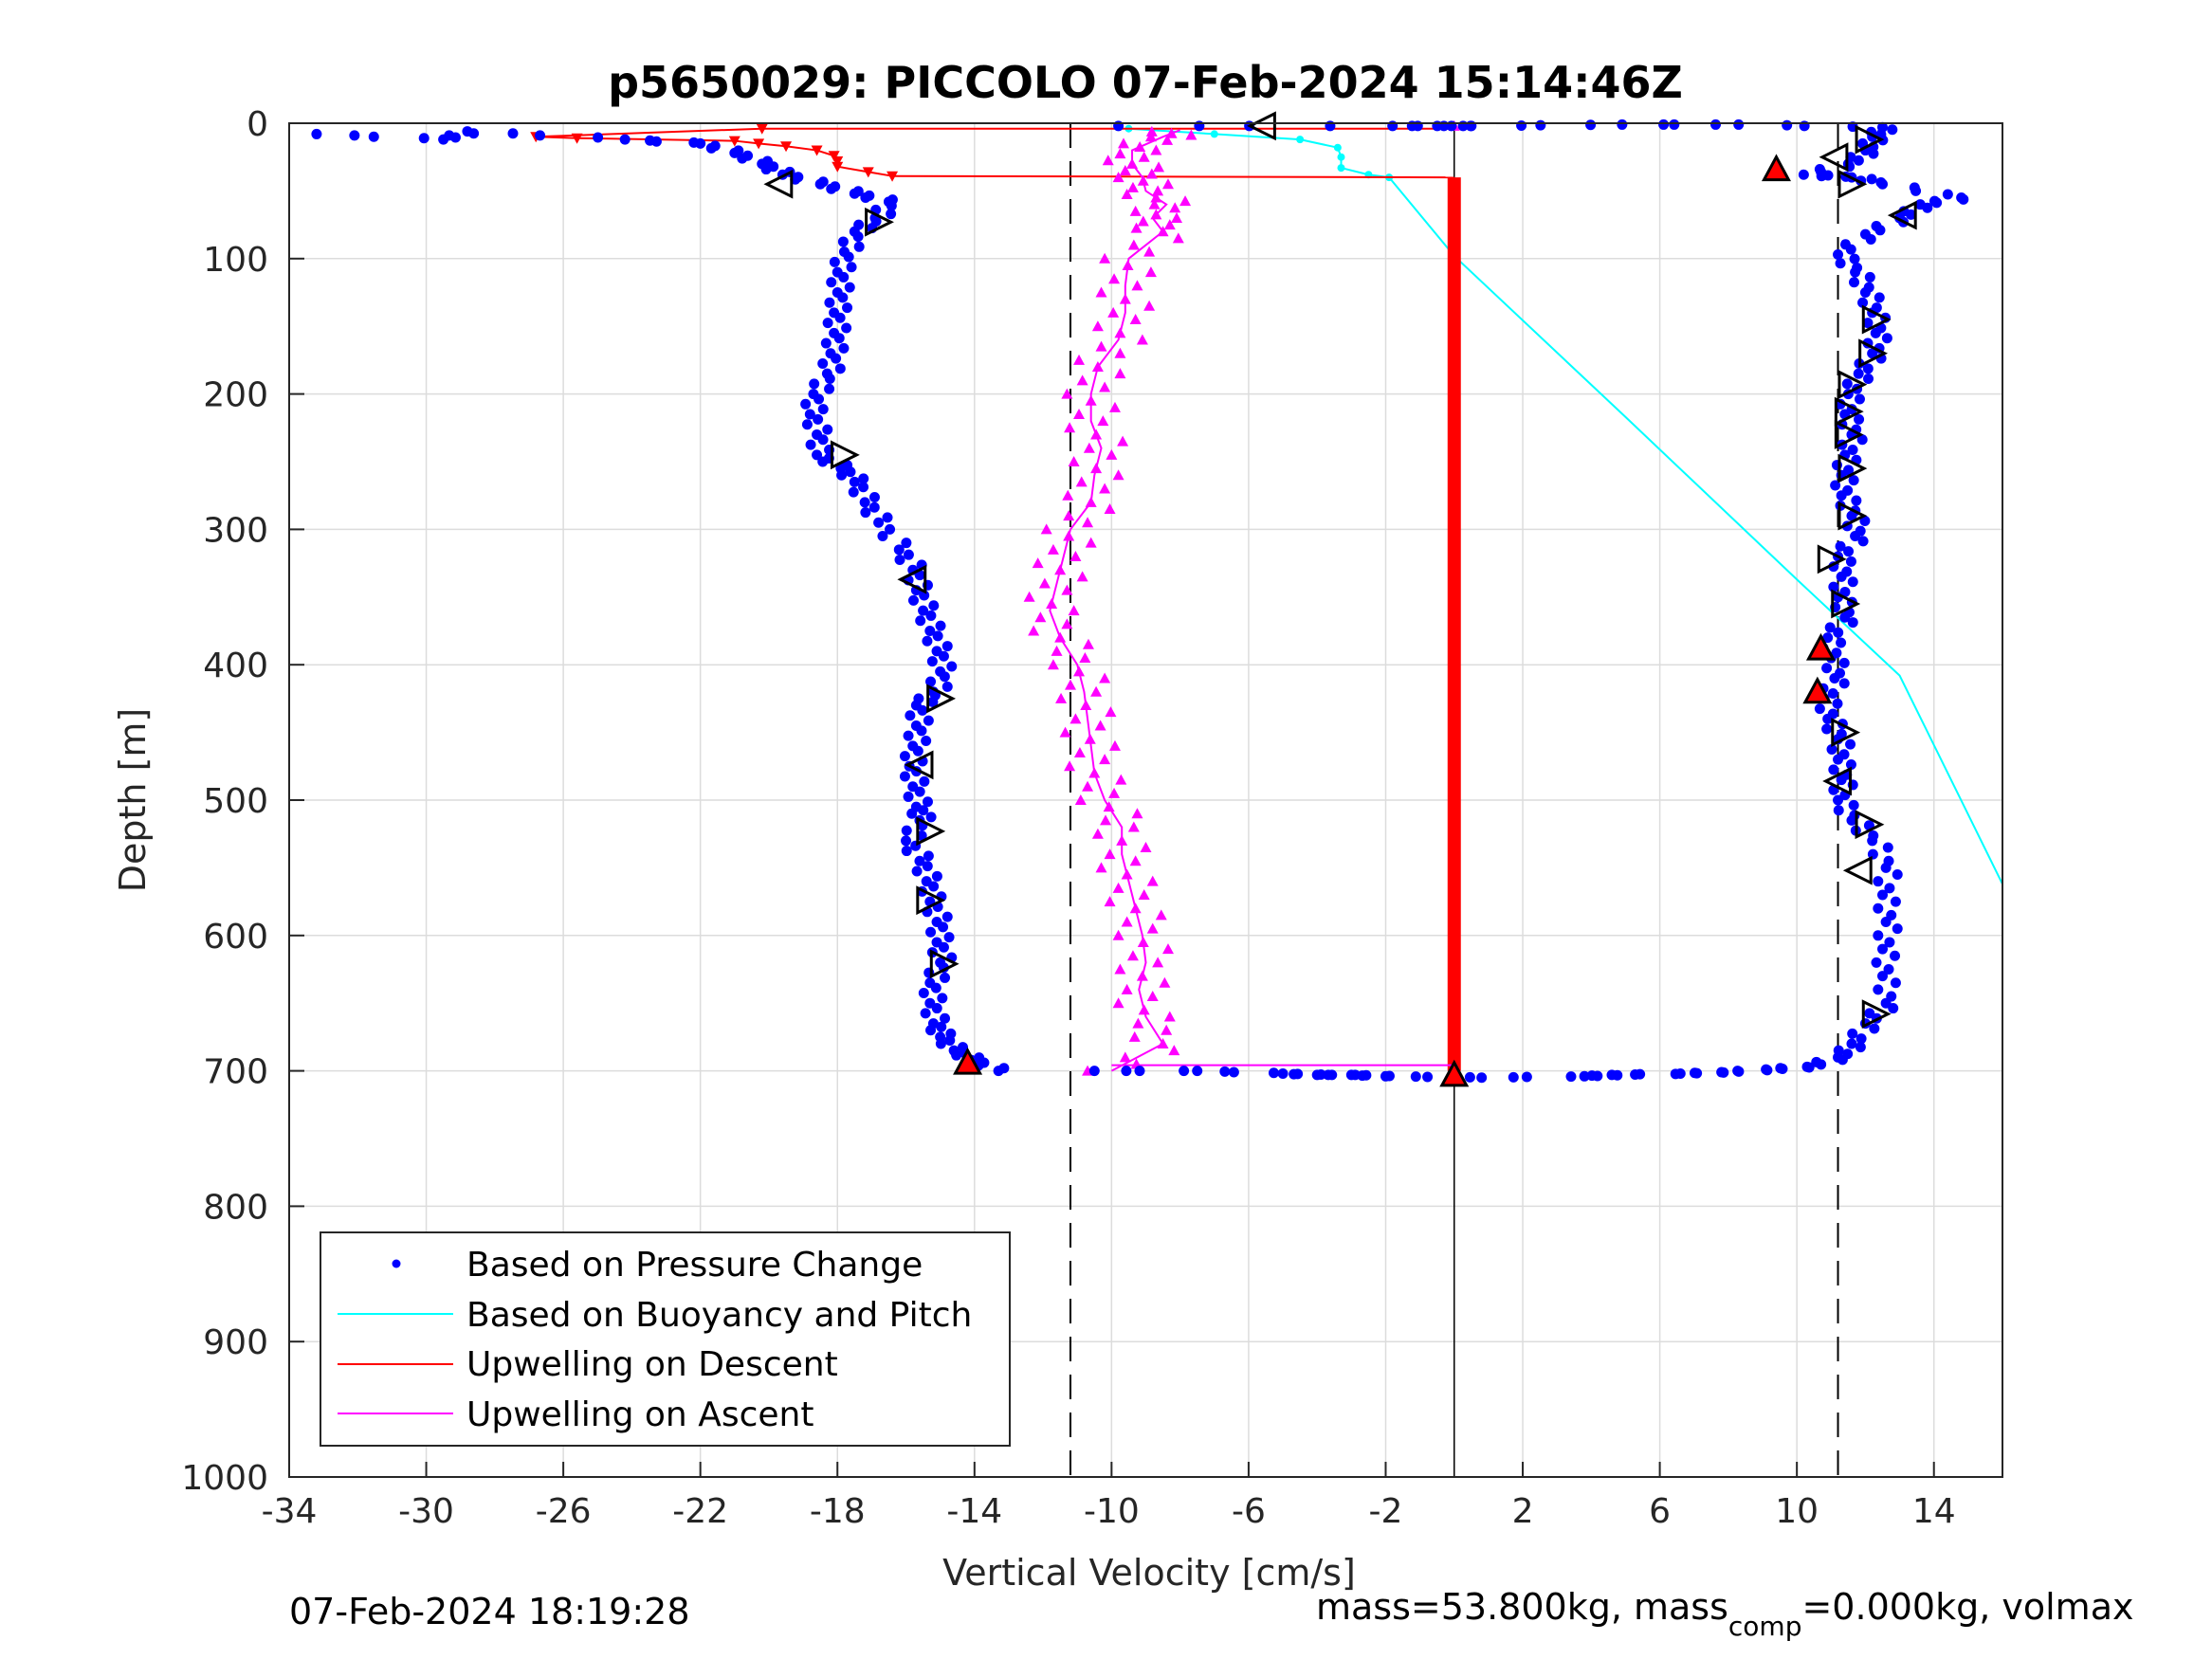 The image size is (2212, 1659). What do you see at coordinates (652, 1364) in the screenshot?
I see `legend-label-descent: Upwelling on Descent` at bounding box center [652, 1364].